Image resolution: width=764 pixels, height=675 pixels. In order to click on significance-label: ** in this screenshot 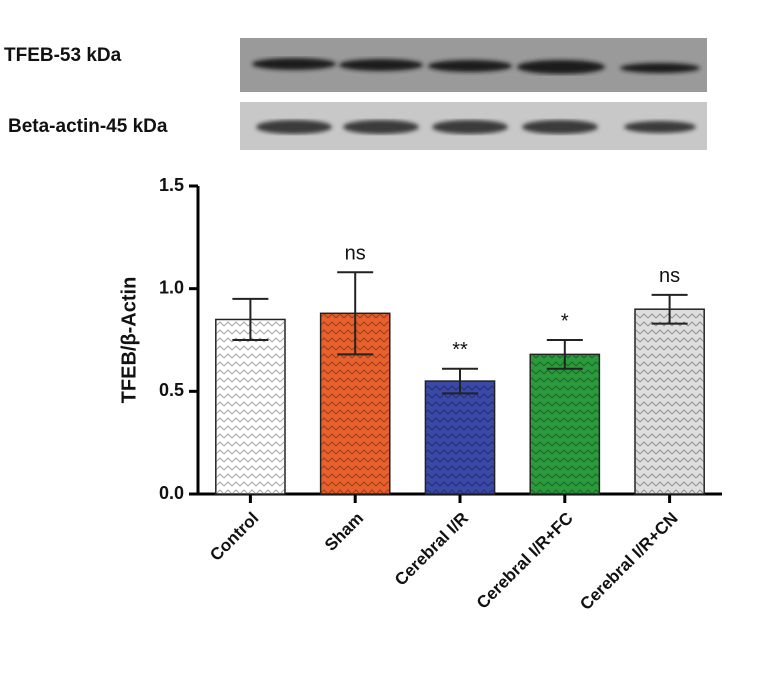, I will do `click(460, 350)`.